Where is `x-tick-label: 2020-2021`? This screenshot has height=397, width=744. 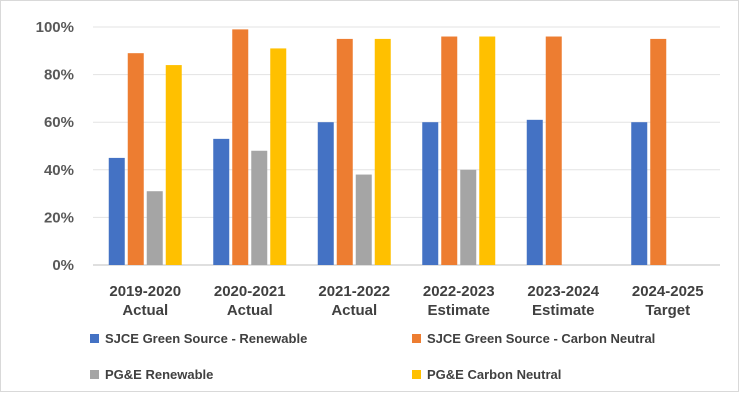 x-tick-label: 2020-2021 is located at coordinates (250, 291).